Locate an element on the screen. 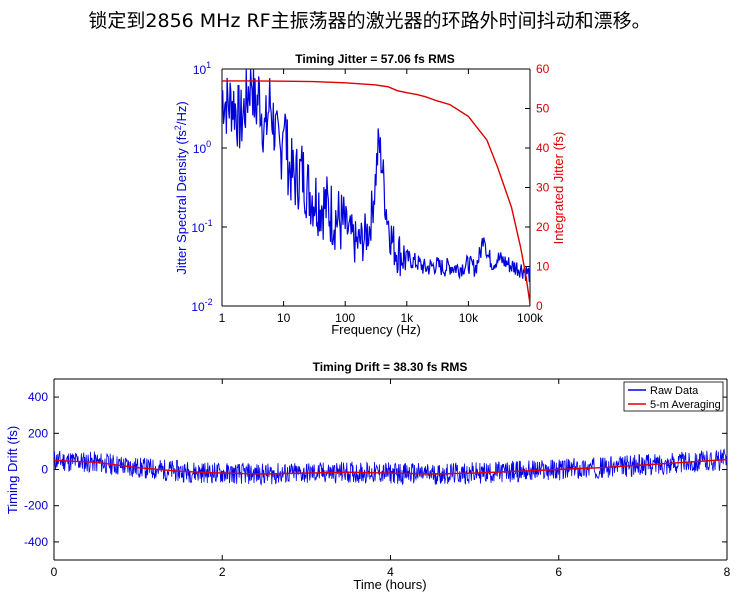 Image resolution: width=739 pixels, height=594 pixels. jitter-y2-tick-label: 60 is located at coordinates (543, 69).